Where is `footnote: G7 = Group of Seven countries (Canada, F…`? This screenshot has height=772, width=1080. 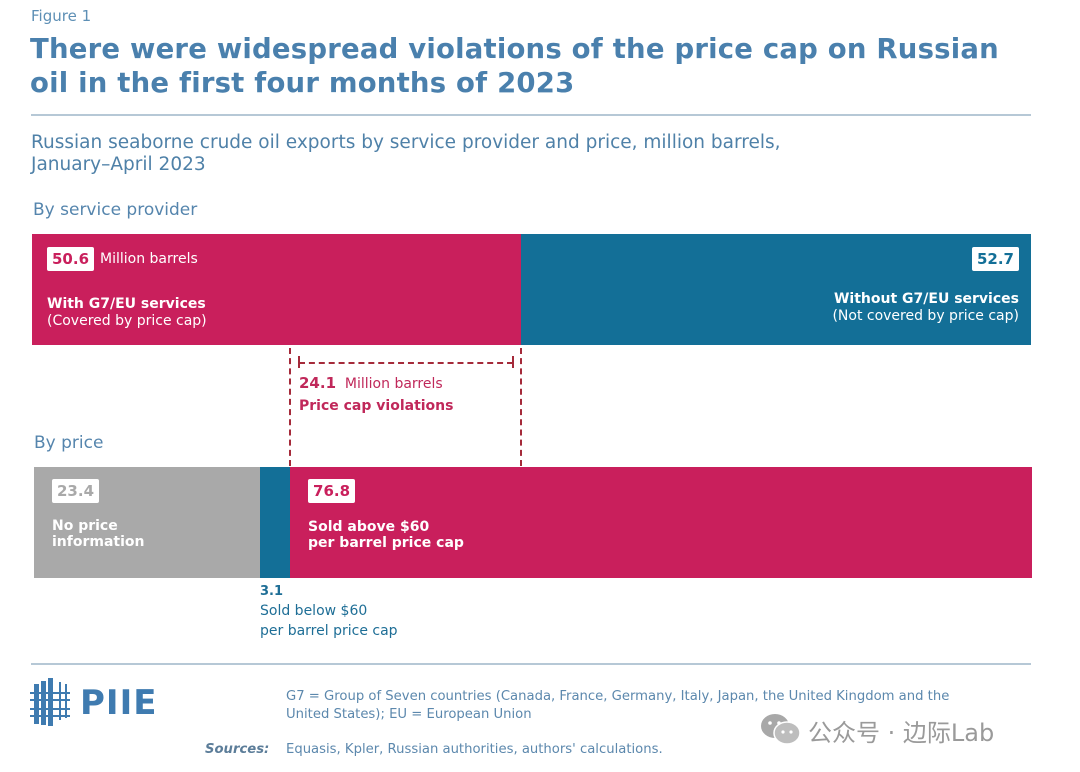 footnote: G7 = Group of Seven countries (Canada, F… is located at coordinates (617, 706).